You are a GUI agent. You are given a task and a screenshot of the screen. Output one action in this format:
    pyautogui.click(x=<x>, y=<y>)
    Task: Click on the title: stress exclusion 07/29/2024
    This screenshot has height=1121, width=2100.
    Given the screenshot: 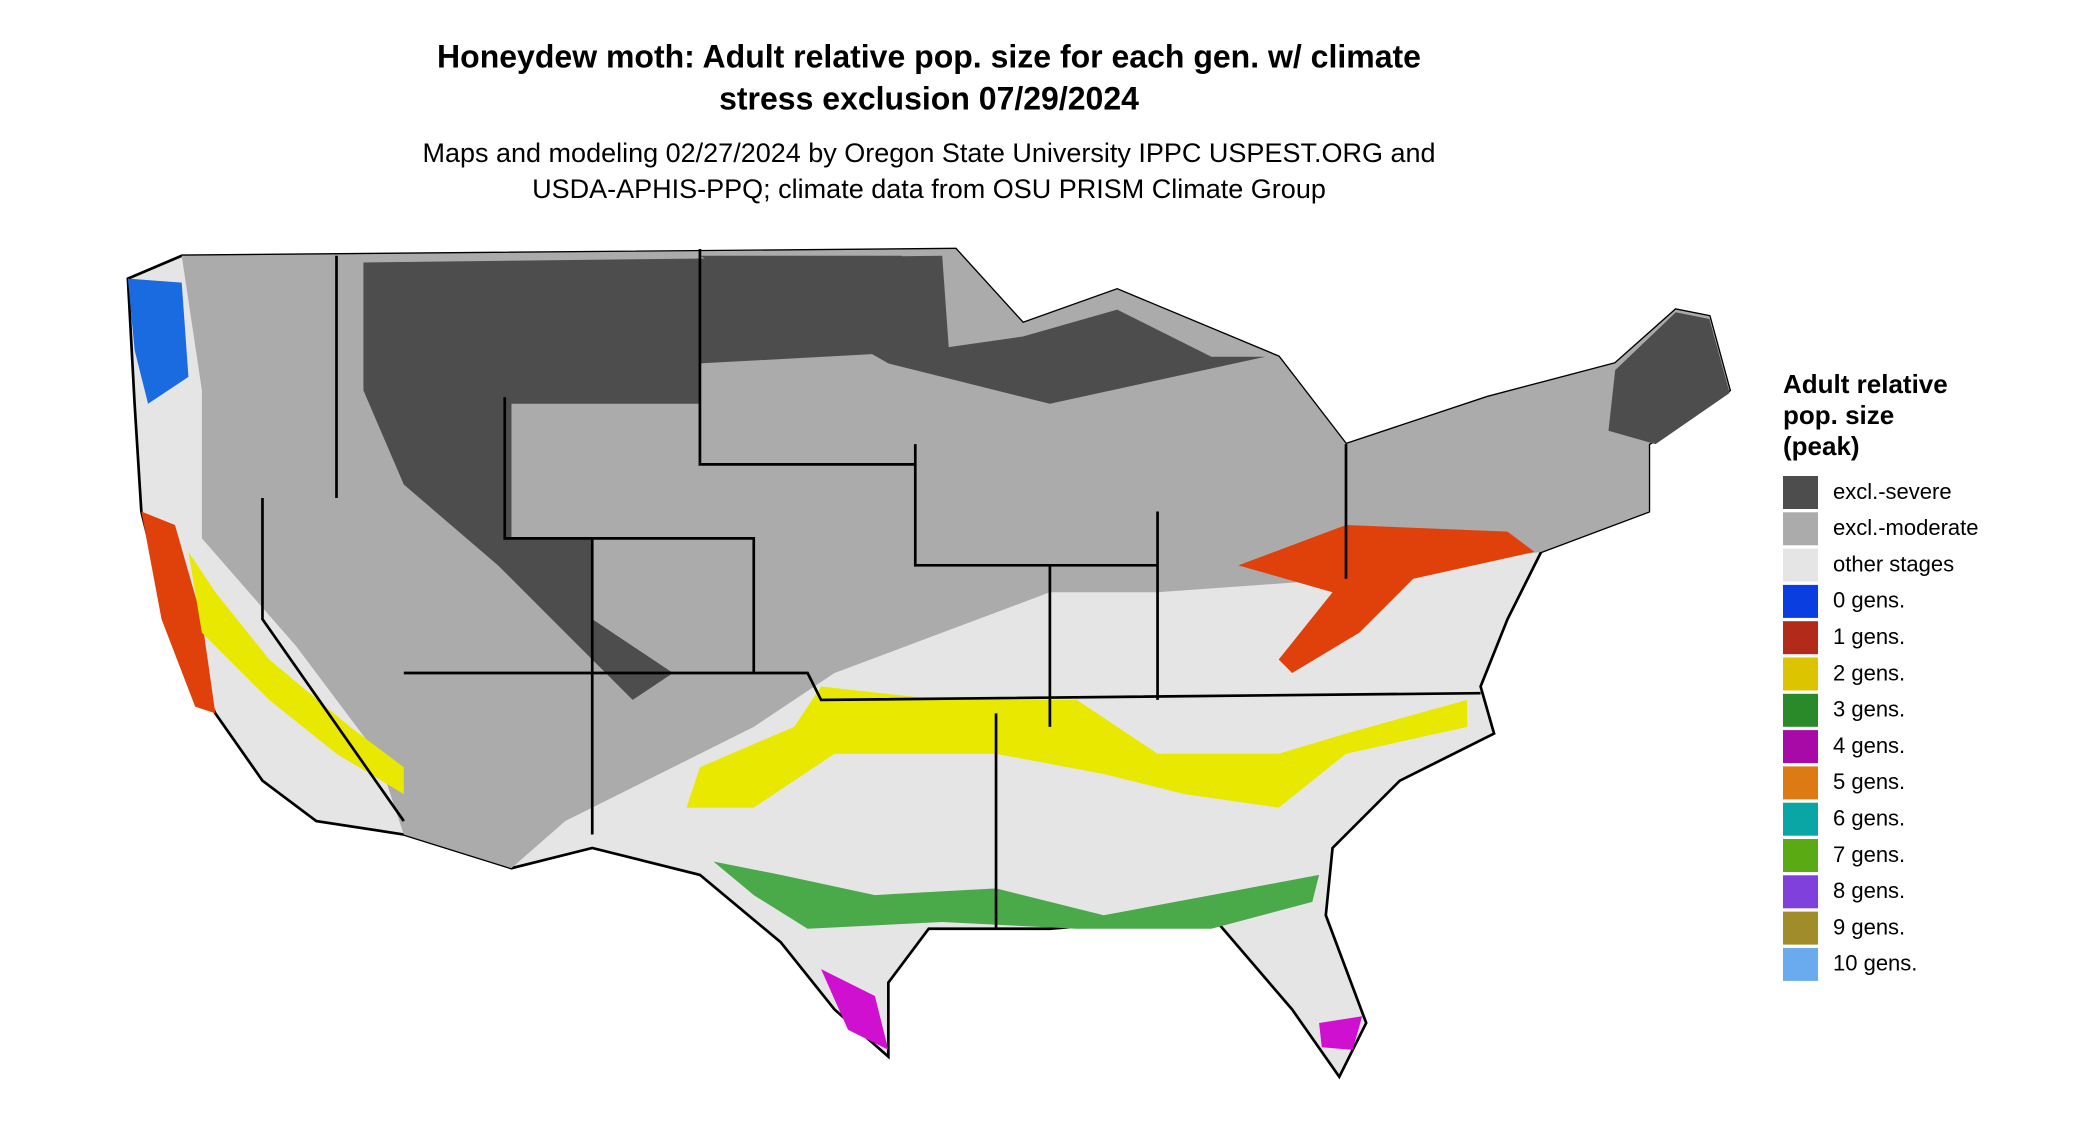 What is the action you would take?
    pyautogui.click(x=929, y=98)
    